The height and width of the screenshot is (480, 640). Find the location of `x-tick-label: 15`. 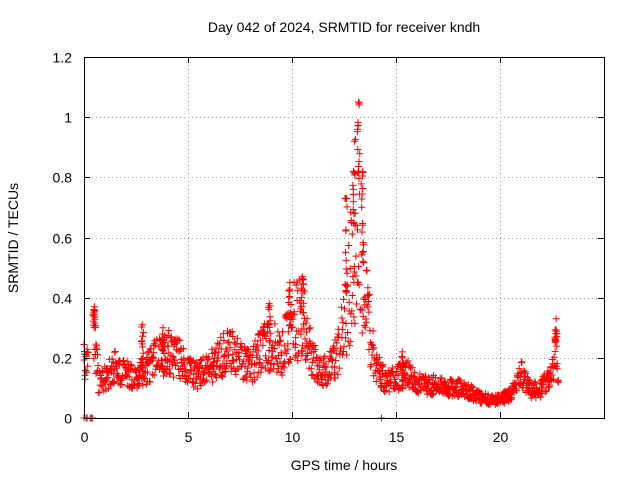

x-tick-label: 15 is located at coordinates (397, 437).